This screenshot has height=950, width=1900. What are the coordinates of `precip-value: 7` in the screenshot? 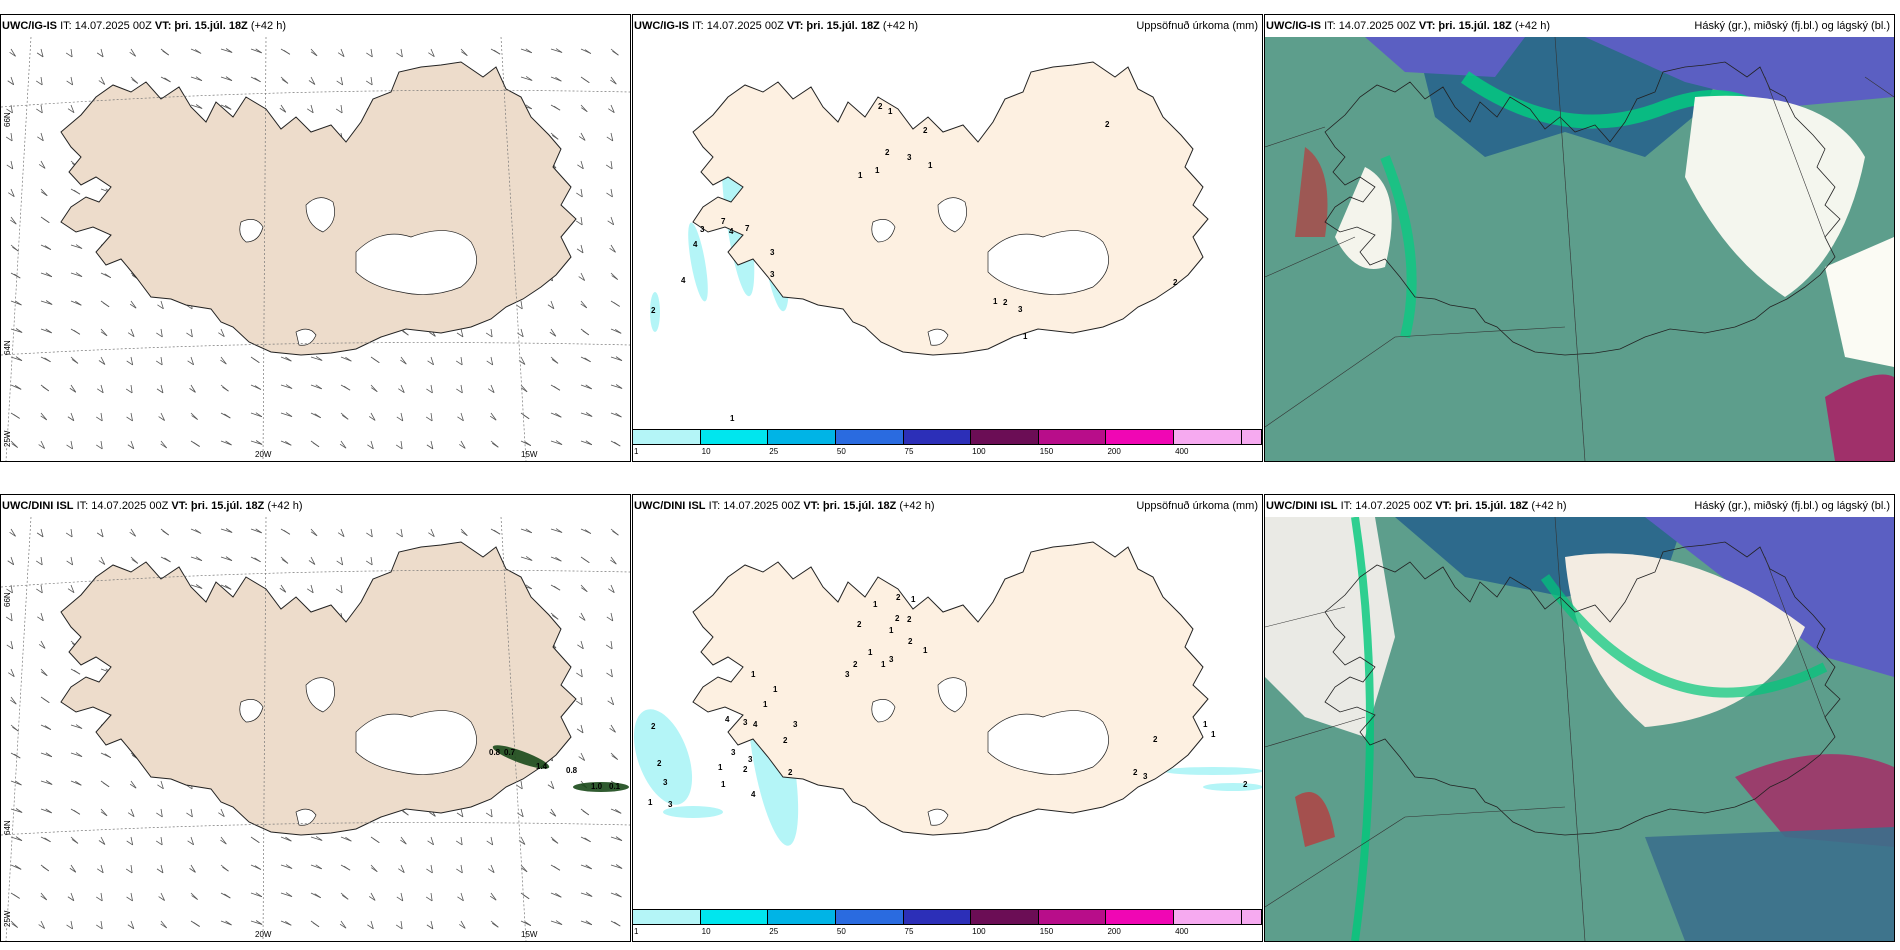 It's located at (723, 221).